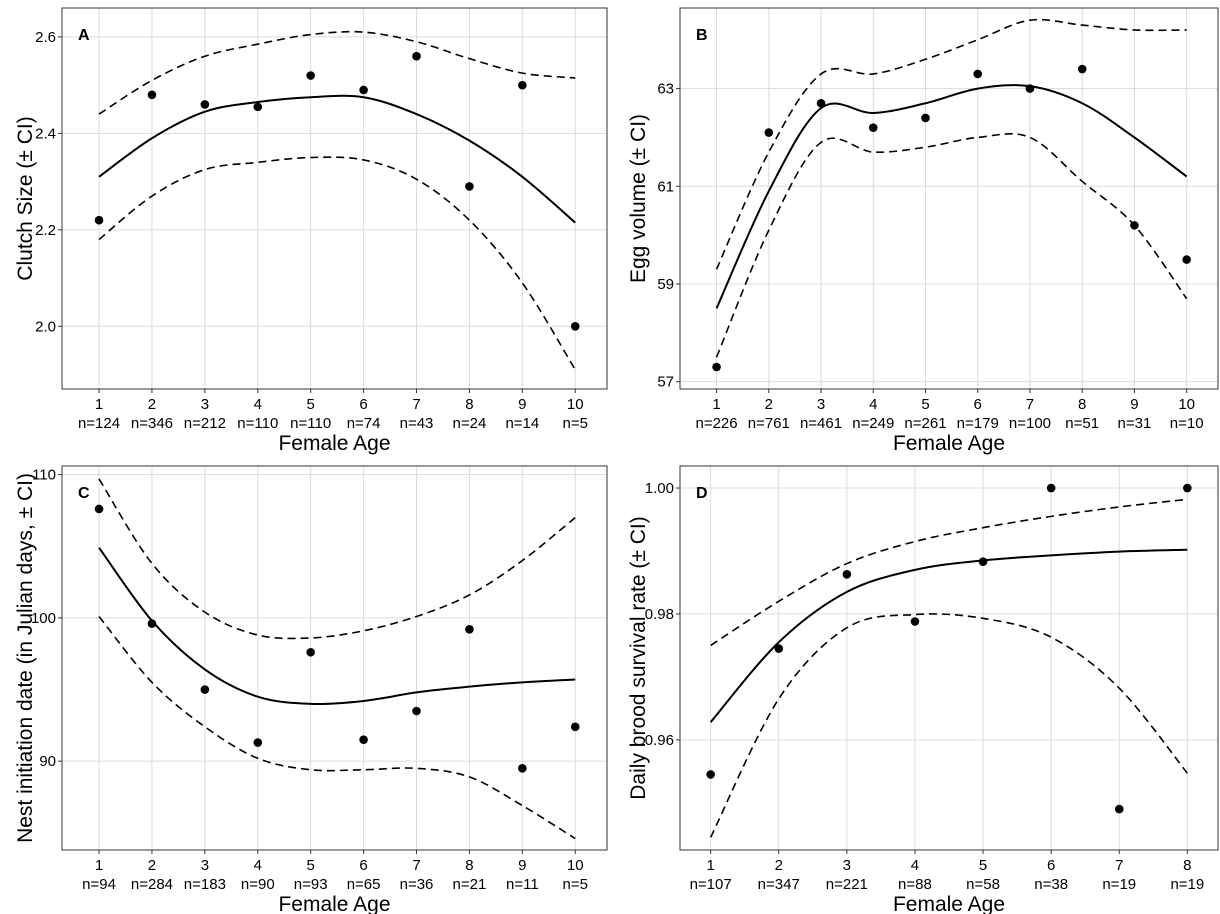  I want to click on y-tick-label: 110, so click(44, 475).